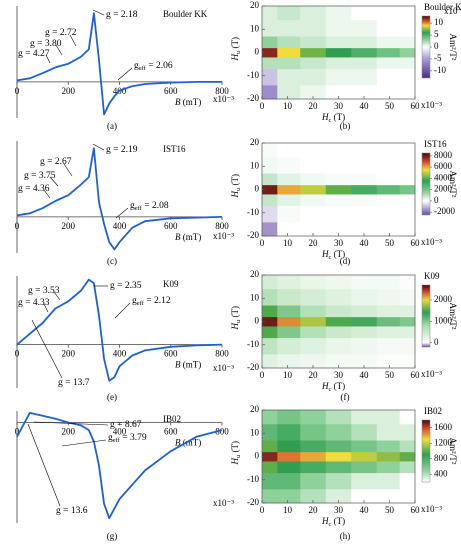  Describe the element at coordinates (436, 342) in the screenshot. I see `colorbar-tick-label: 0` at that location.